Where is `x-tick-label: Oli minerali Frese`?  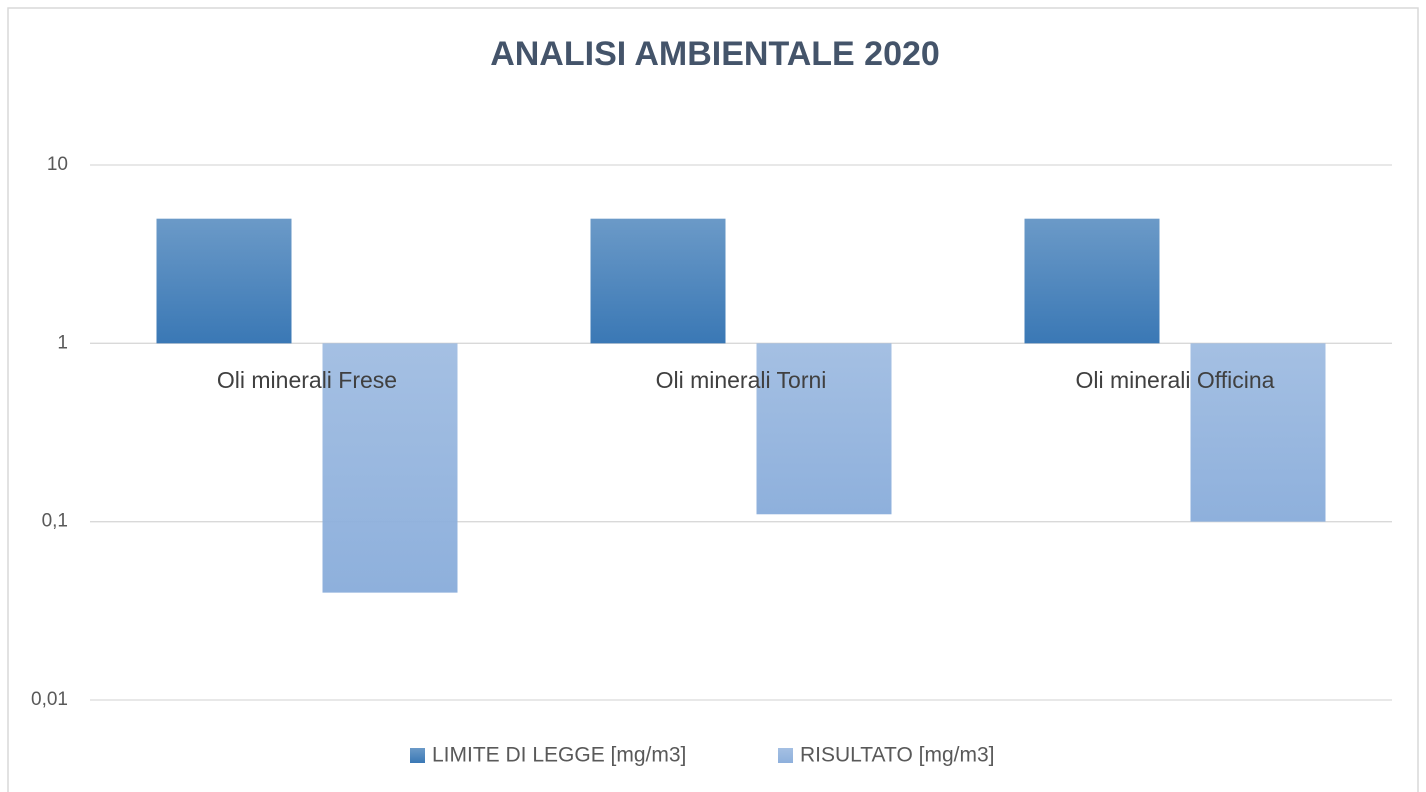 x-tick-label: Oli minerali Frese is located at coordinates (307, 380).